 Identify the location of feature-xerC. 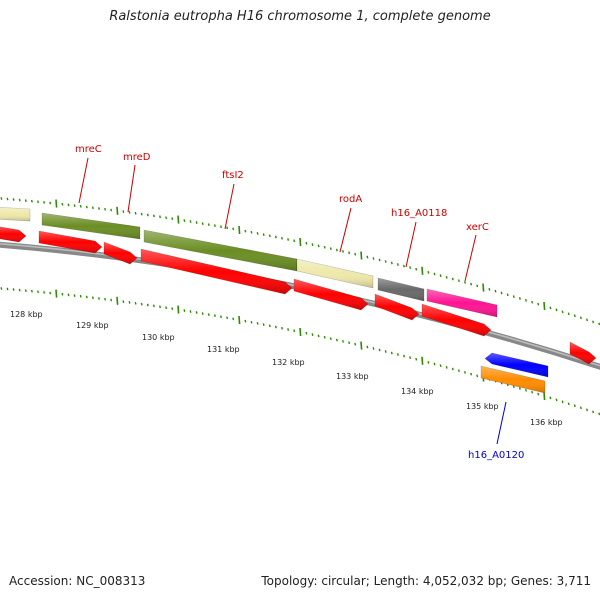
(462, 303).